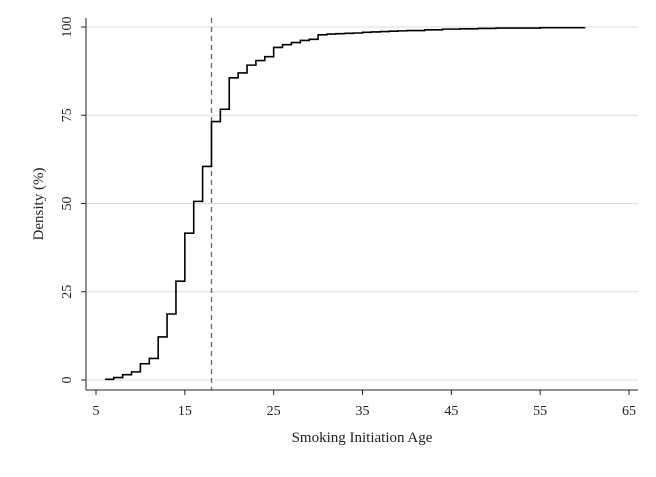  I want to click on x-tick-label-15: 15, so click(185, 411).